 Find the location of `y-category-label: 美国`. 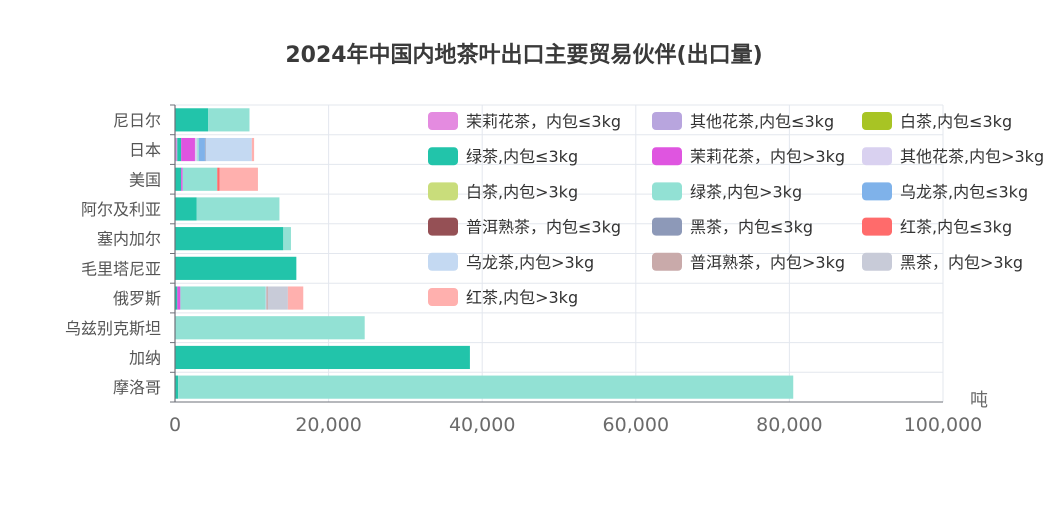

y-category-label: 美国 is located at coordinates (145, 179).